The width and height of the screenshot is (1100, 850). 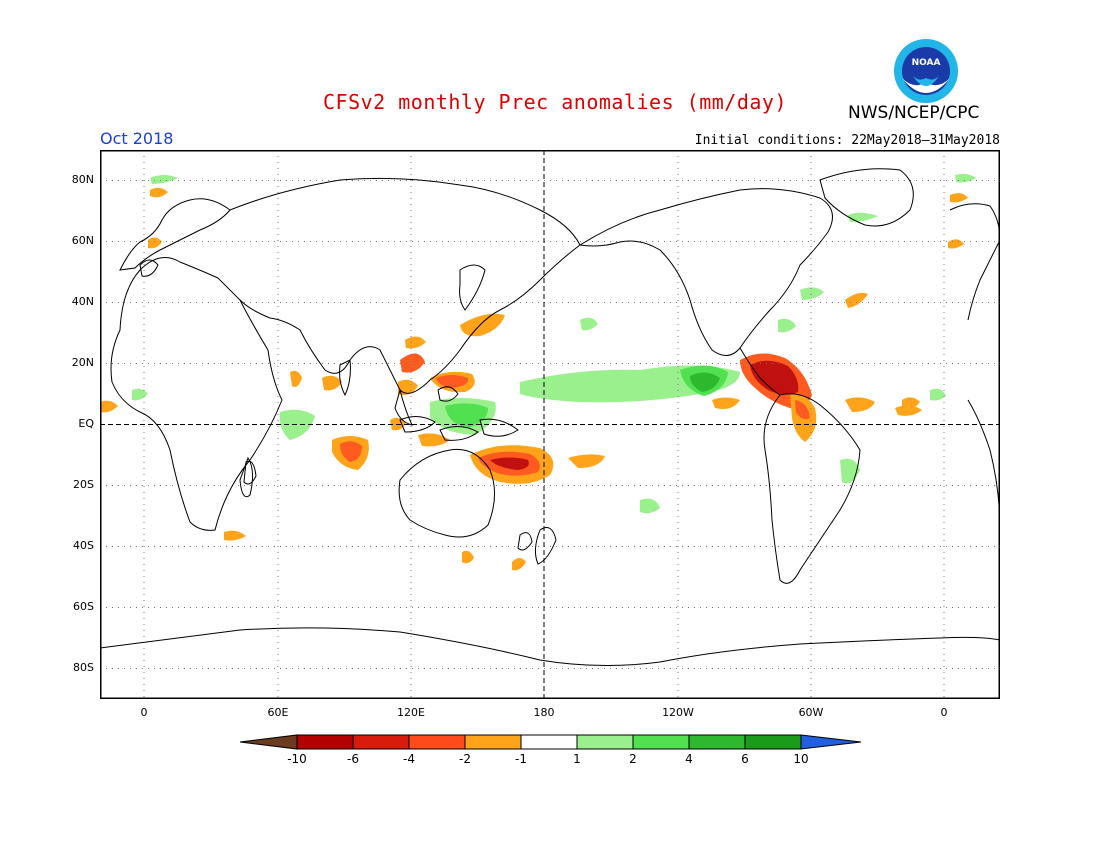 What do you see at coordinates (83, 667) in the screenshot?
I see `lat-label: 80S` at bounding box center [83, 667].